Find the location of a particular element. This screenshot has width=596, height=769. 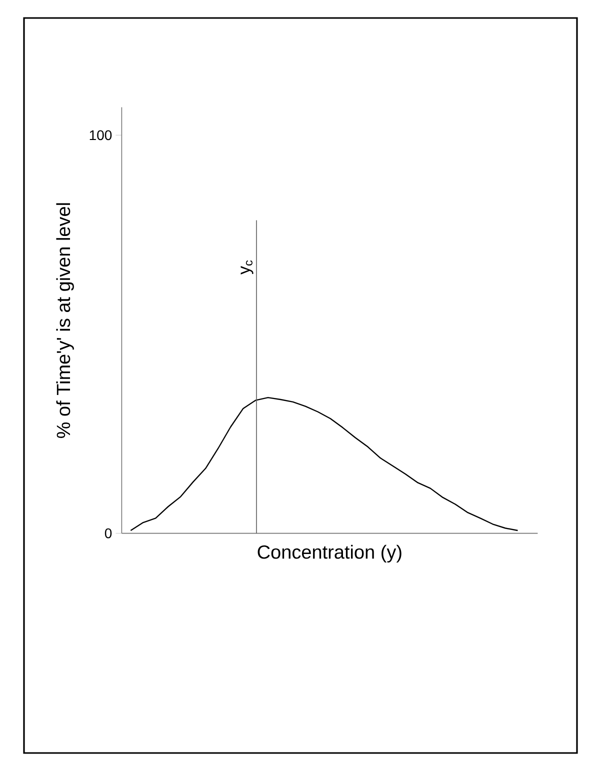

y-tick-label: 0 is located at coordinates (108, 533).